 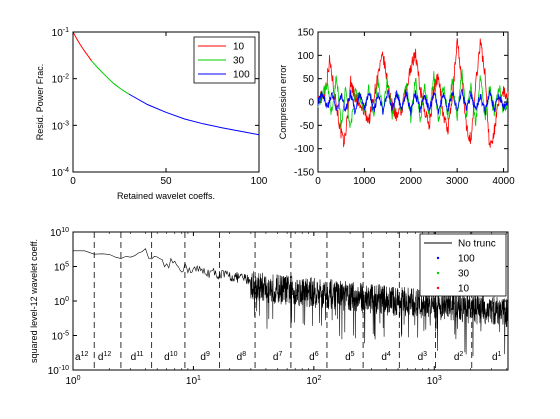 What do you see at coordinates (193, 381) in the screenshot?
I see `x-tick-label-3-1: 10¹` at bounding box center [193, 381].